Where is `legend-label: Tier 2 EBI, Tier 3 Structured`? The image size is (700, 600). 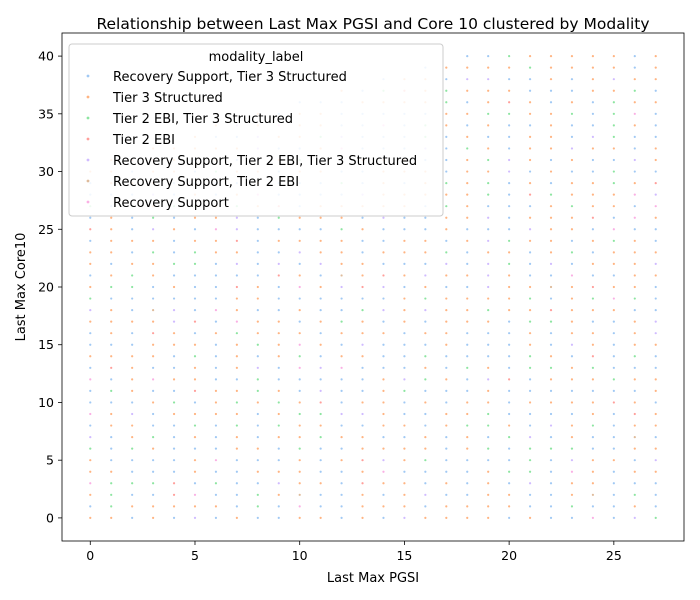
legend-label: Tier 2 EBI, Tier 3 Structured is located at coordinates (202, 119).